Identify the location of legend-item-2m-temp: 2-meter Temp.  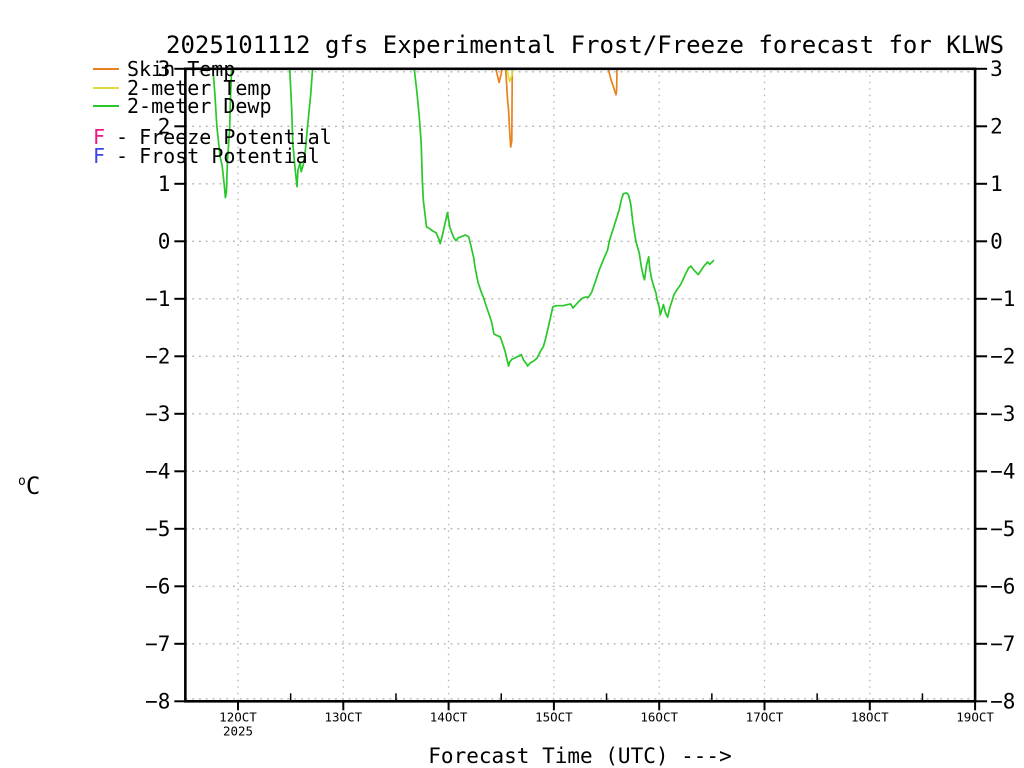
(182, 87).